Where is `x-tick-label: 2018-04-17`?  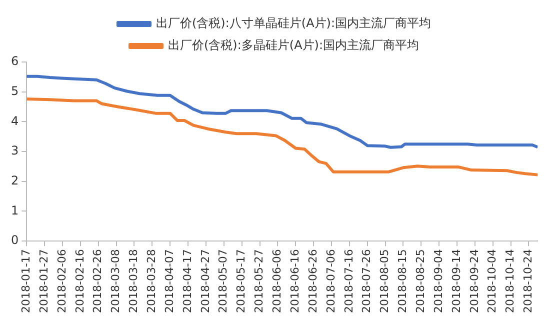 x-tick-label: 2018-04-17 is located at coordinates (187, 281).